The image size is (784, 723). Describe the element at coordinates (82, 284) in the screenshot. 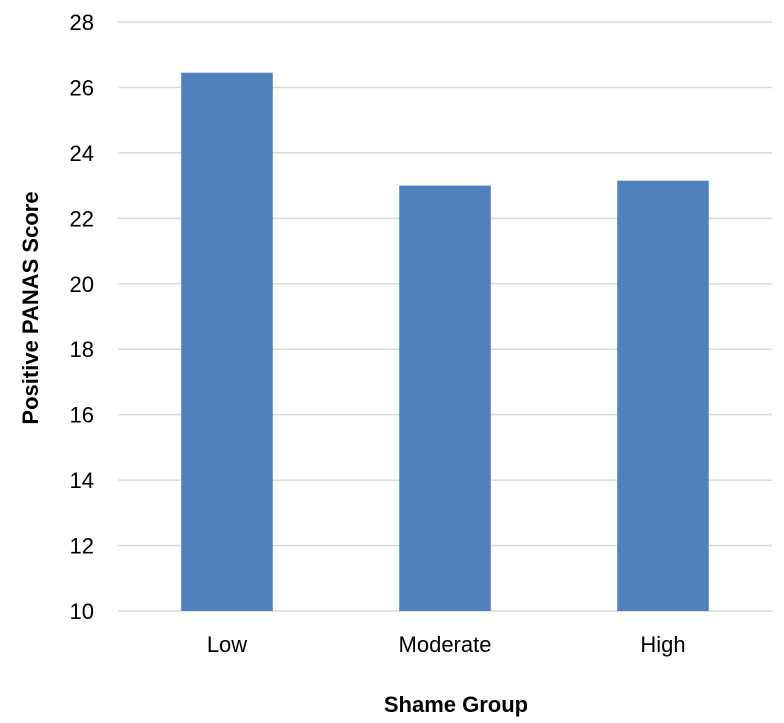

I see `y-tick-label: 20` at that location.